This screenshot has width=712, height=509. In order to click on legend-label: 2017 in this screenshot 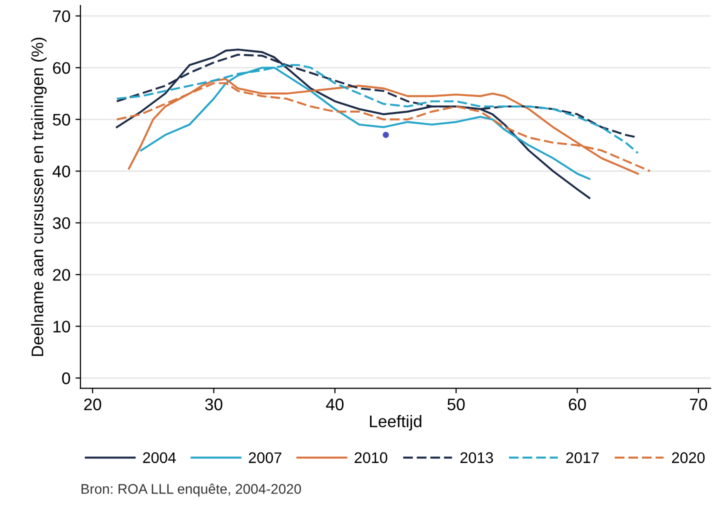, I will do `click(582, 458)`.